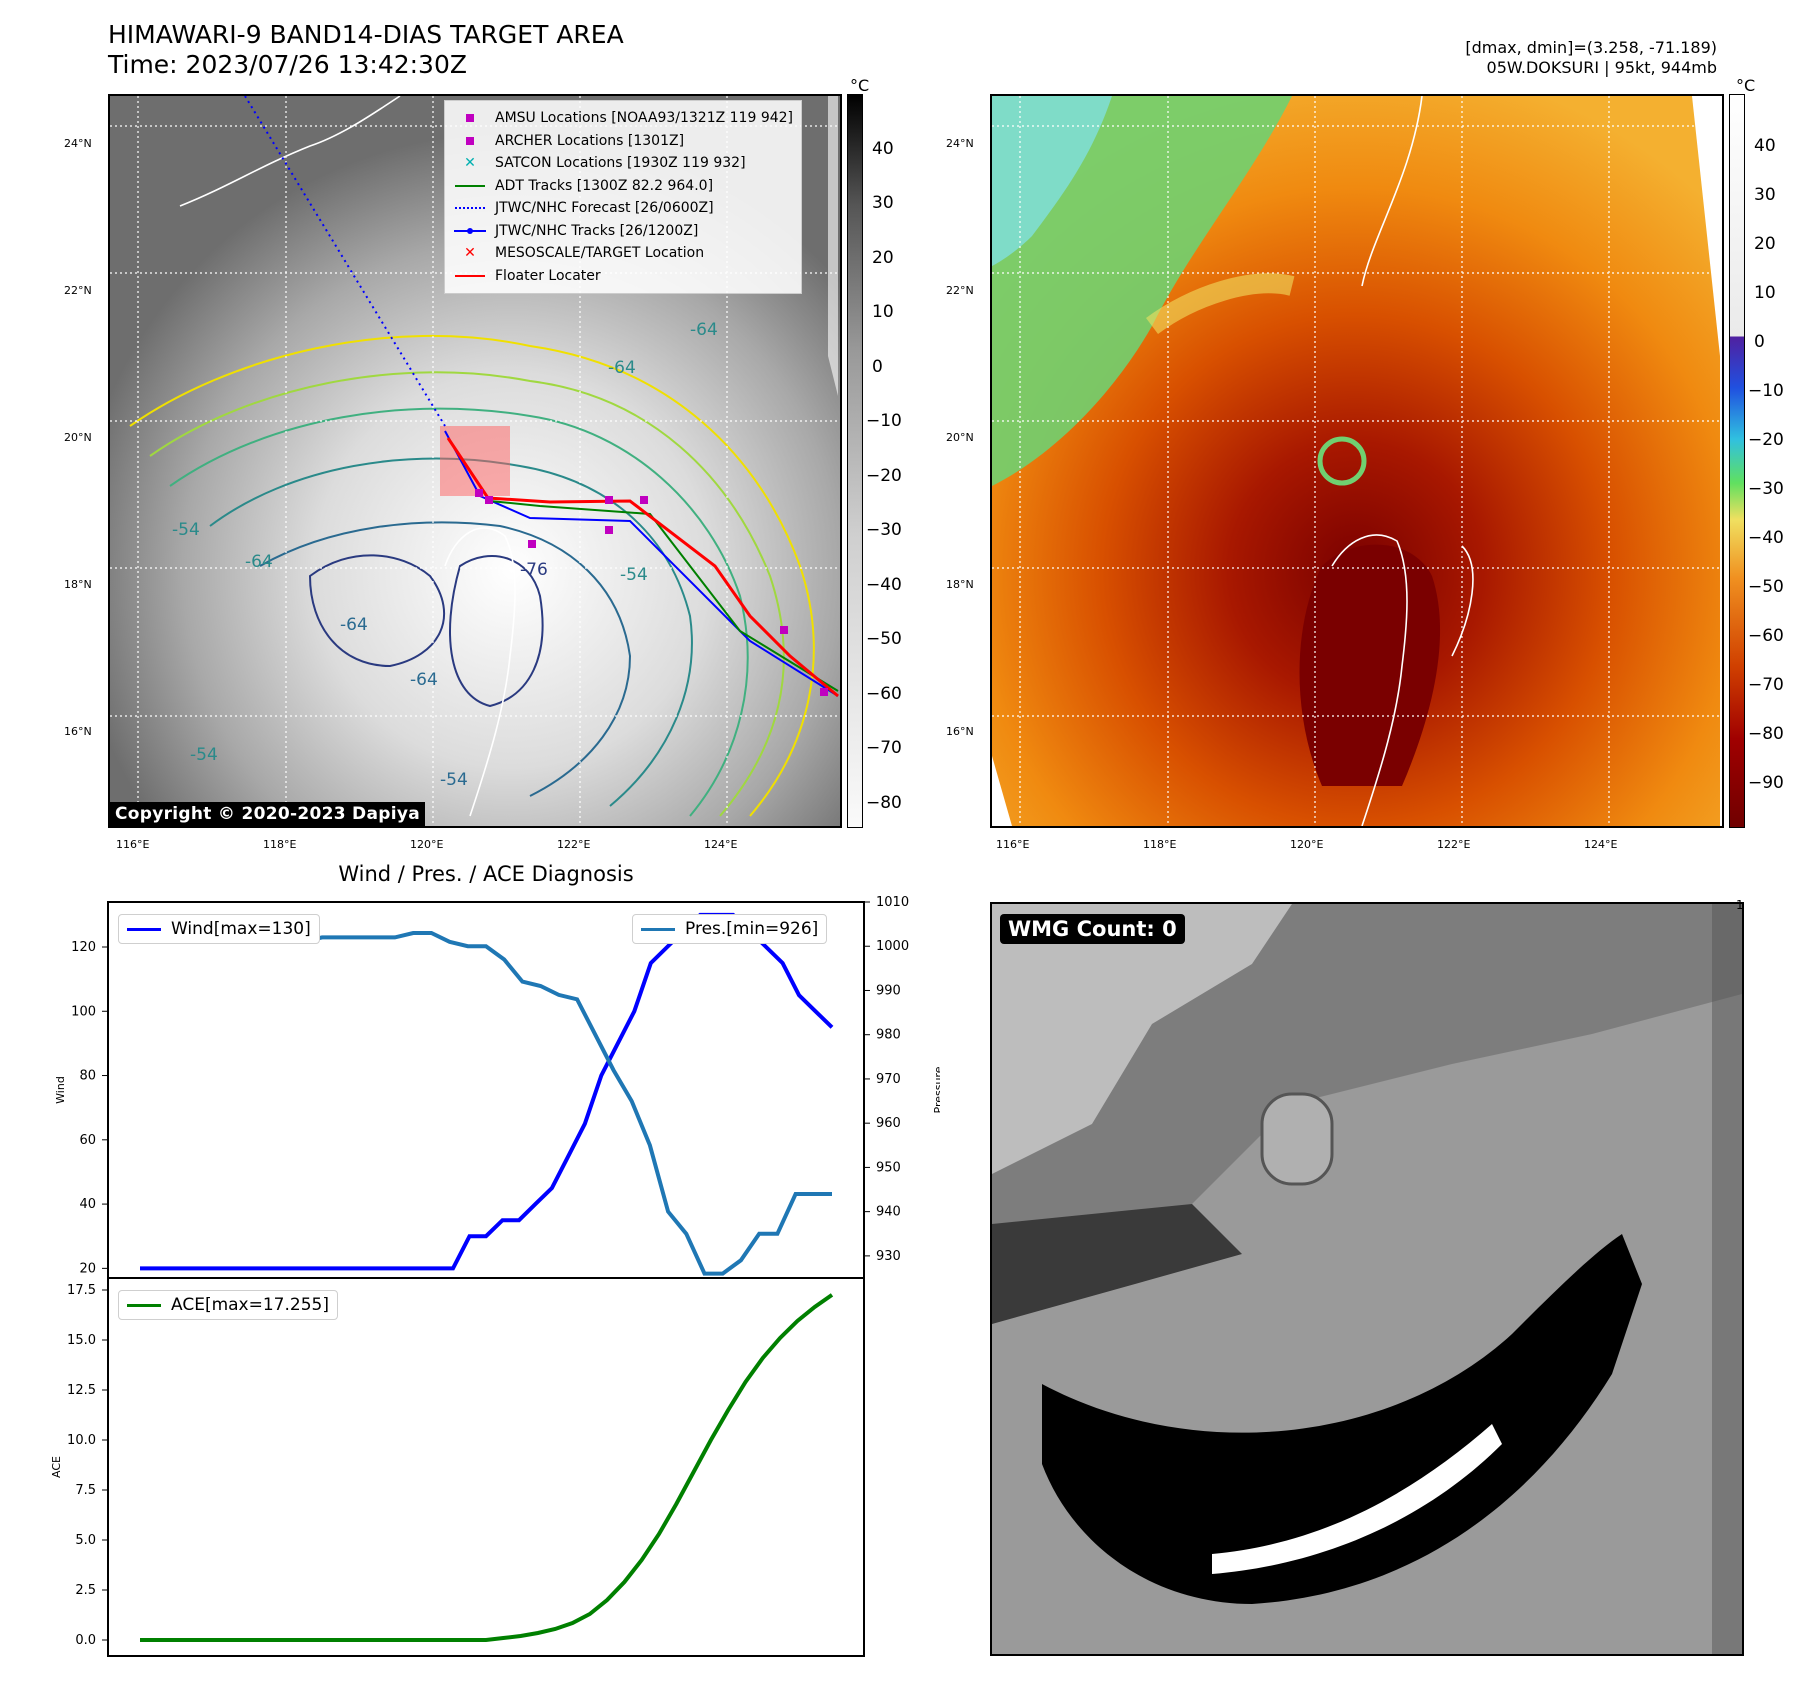  I want to click on right-colorbar-tick: −20, so click(1766, 440).